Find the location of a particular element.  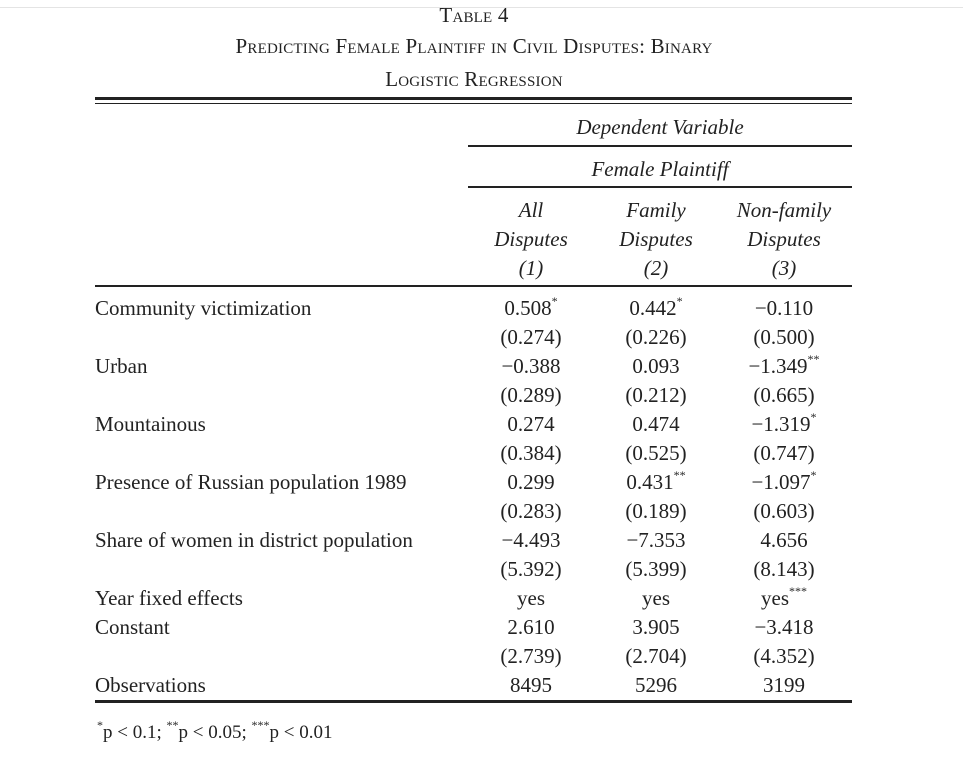

coefficient-cell: −7.353 is located at coordinates (656, 540).